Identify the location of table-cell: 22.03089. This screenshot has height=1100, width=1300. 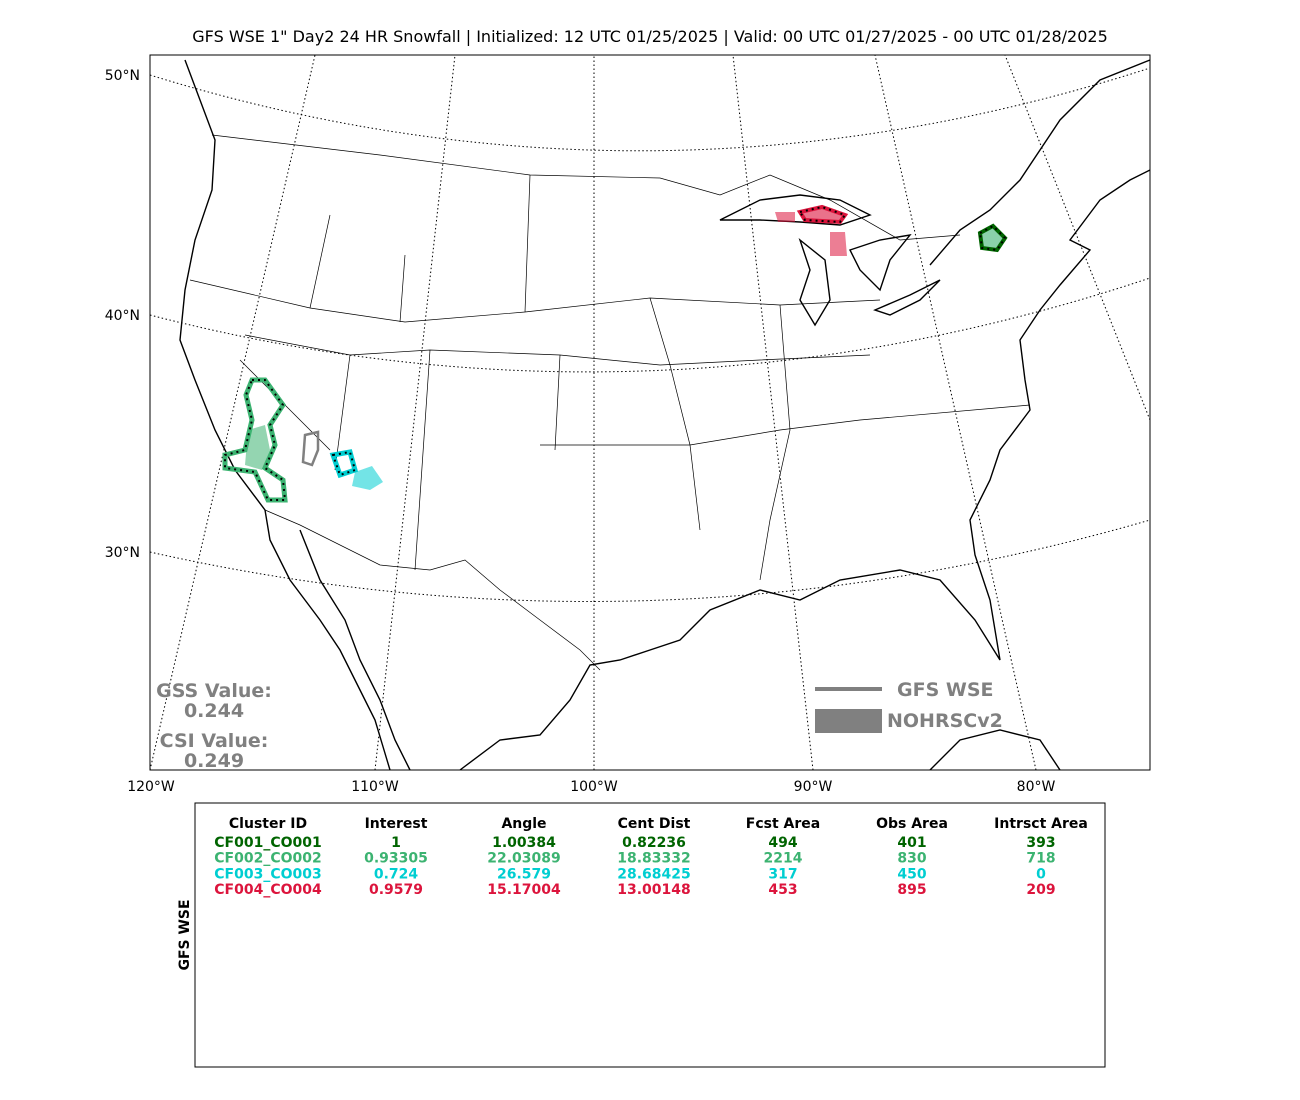
(524, 859).